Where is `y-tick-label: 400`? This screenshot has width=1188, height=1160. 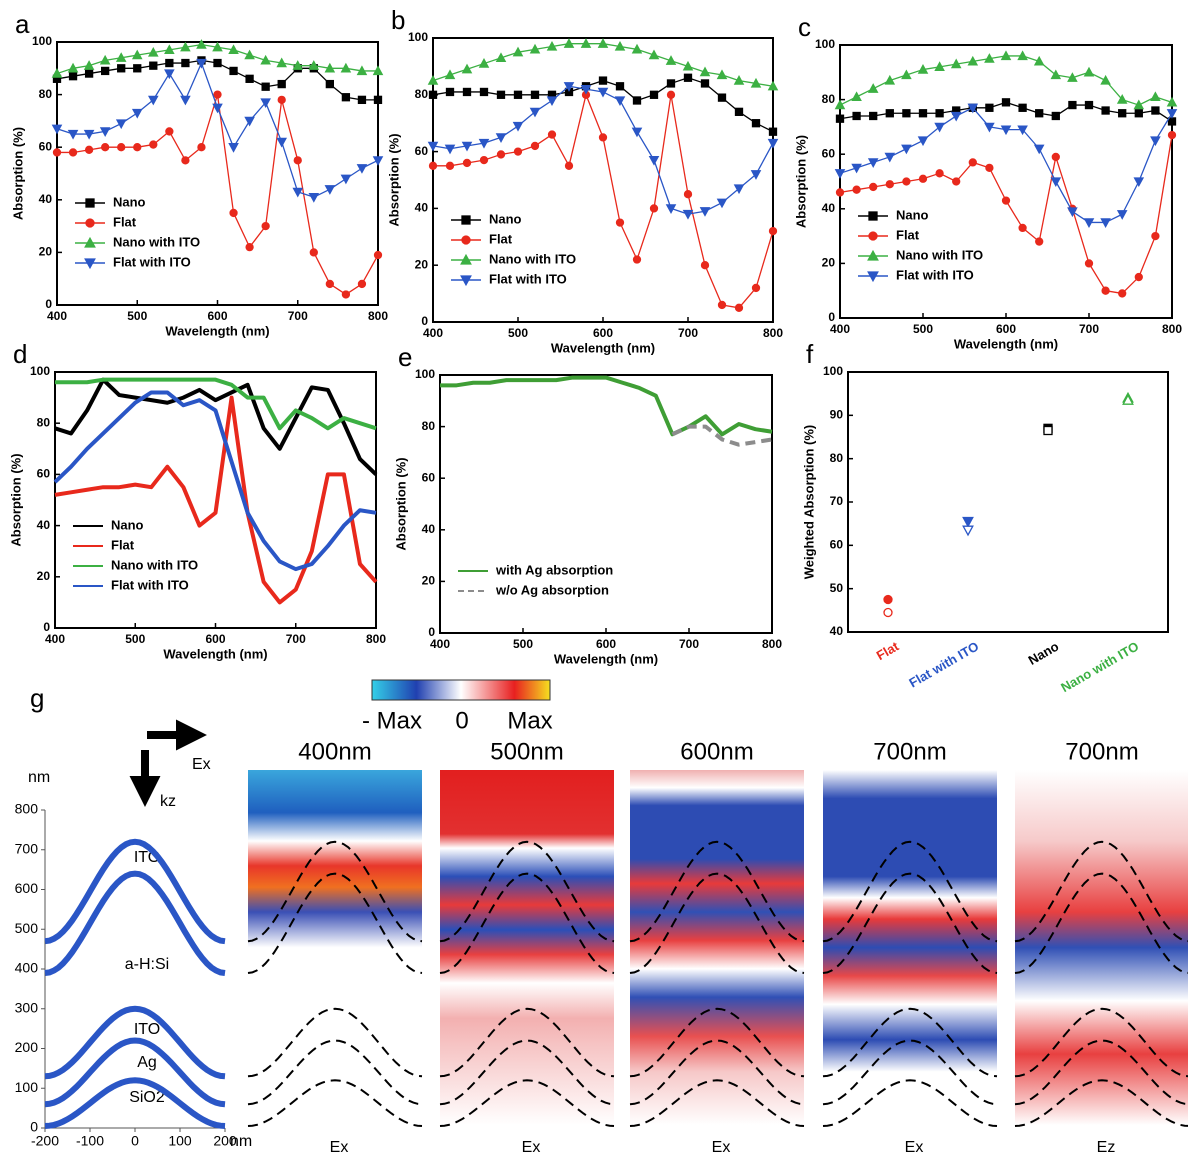 y-tick-label: 400 is located at coordinates (27, 968).